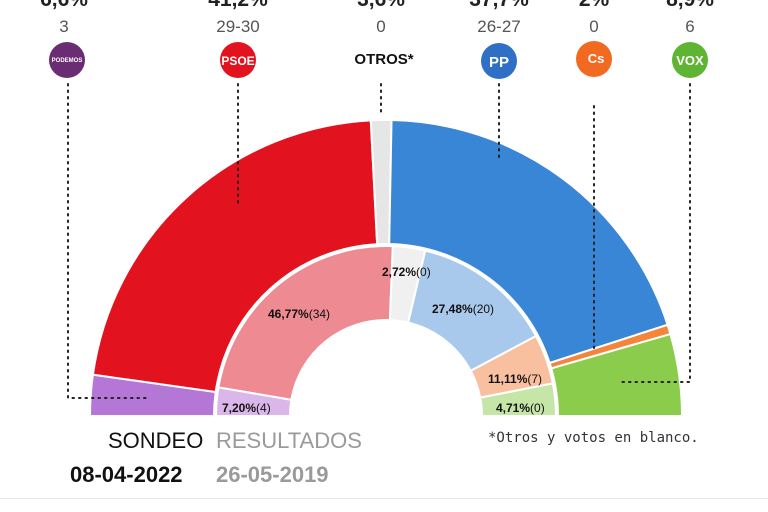 This screenshot has height=512, width=768. What do you see at coordinates (380, 26) in the screenshot?
I see `otros-seats-label: 0` at bounding box center [380, 26].